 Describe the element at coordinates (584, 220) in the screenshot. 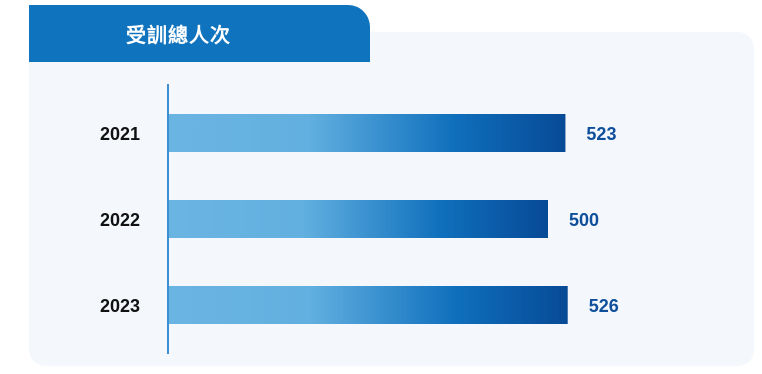

I see `value-label-2022: 500` at that location.